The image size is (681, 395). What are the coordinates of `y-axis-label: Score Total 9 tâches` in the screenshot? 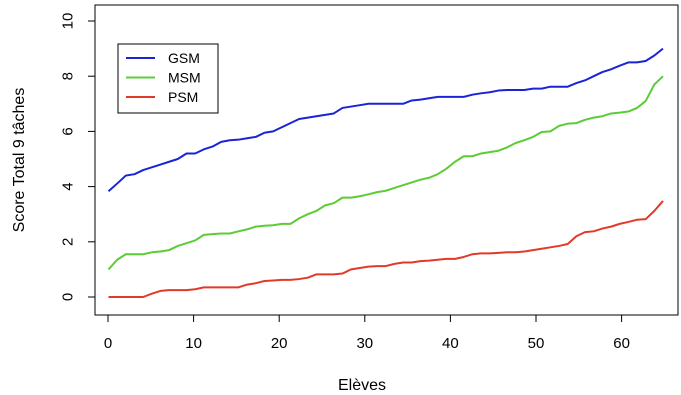 It's located at (19, 160).